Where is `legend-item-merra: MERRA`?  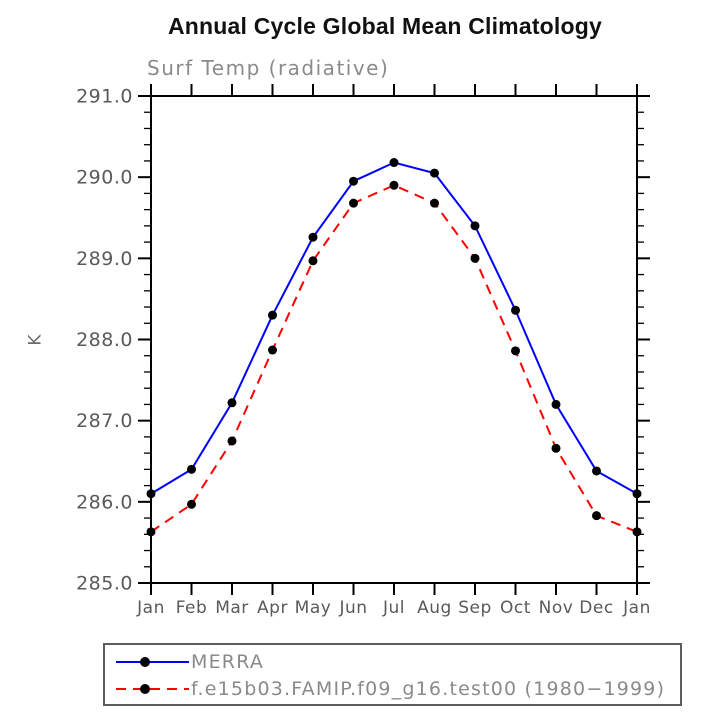 legend-item-merra: MERRA is located at coordinates (395, 661).